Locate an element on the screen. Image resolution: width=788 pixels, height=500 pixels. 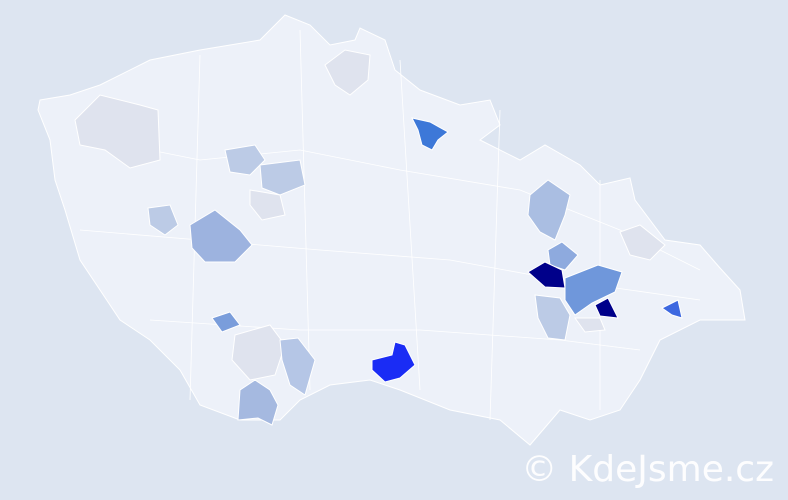
watermark: © KdeJsme.cz is located at coordinates (647, 469).